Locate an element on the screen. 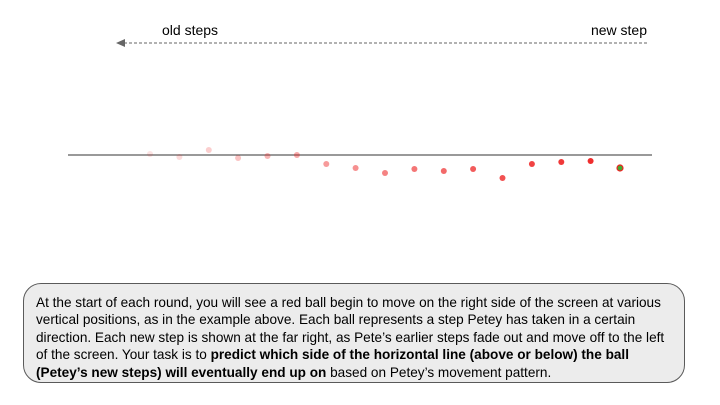  ball-stage is located at coordinates (360, 164).